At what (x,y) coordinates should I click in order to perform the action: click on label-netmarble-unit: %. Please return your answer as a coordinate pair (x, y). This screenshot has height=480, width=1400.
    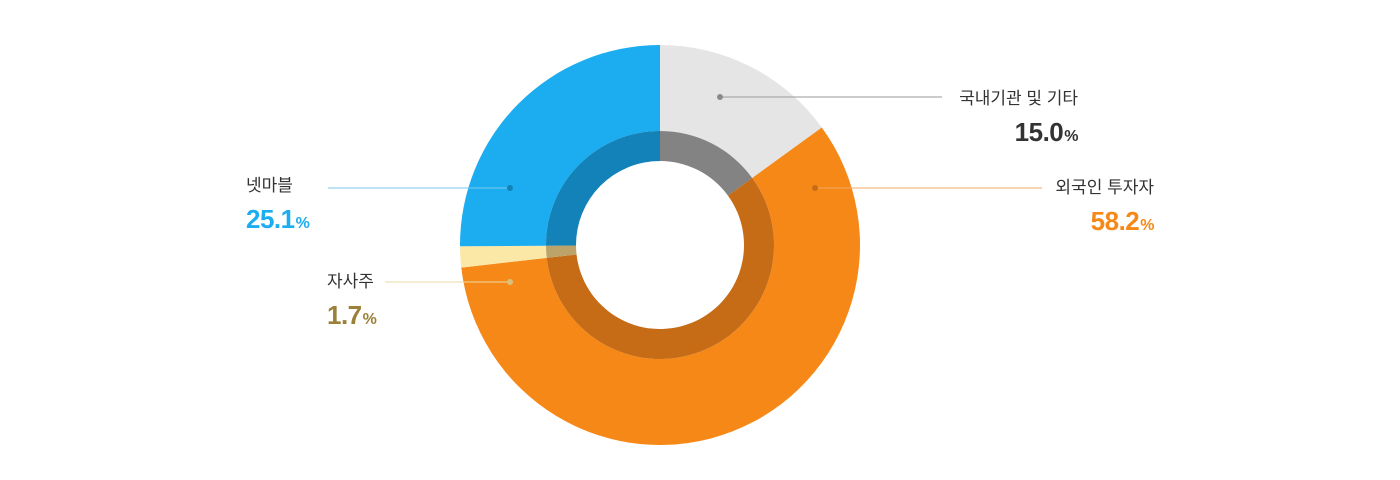
    Looking at the image, I should click on (302, 223).